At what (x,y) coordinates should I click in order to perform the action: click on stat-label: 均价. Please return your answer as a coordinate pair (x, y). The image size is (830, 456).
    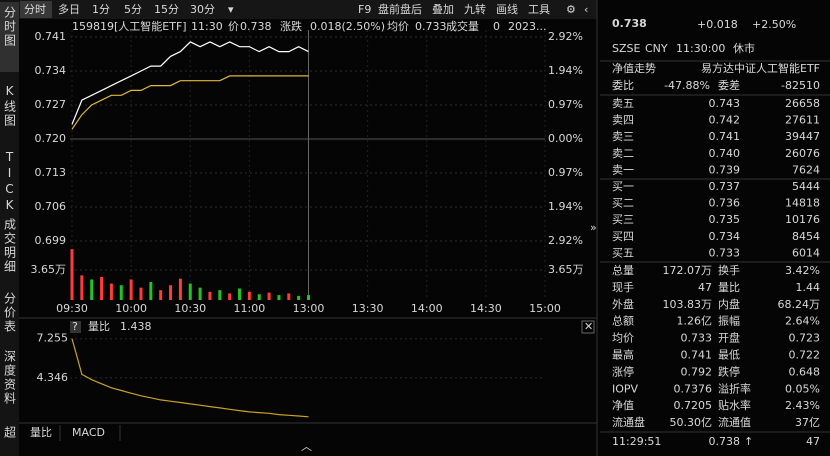
    Looking at the image, I should click on (623, 338).